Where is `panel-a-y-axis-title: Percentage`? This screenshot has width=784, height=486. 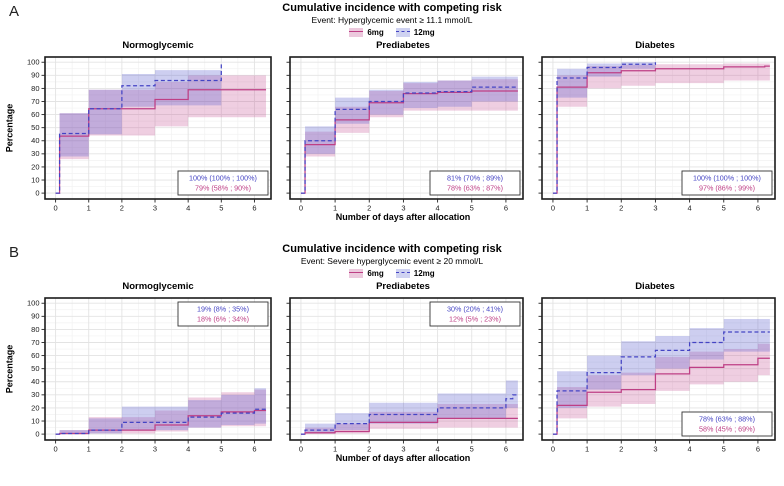
panel-a-y-axis-title: Percentage is located at coordinates (9, 128).